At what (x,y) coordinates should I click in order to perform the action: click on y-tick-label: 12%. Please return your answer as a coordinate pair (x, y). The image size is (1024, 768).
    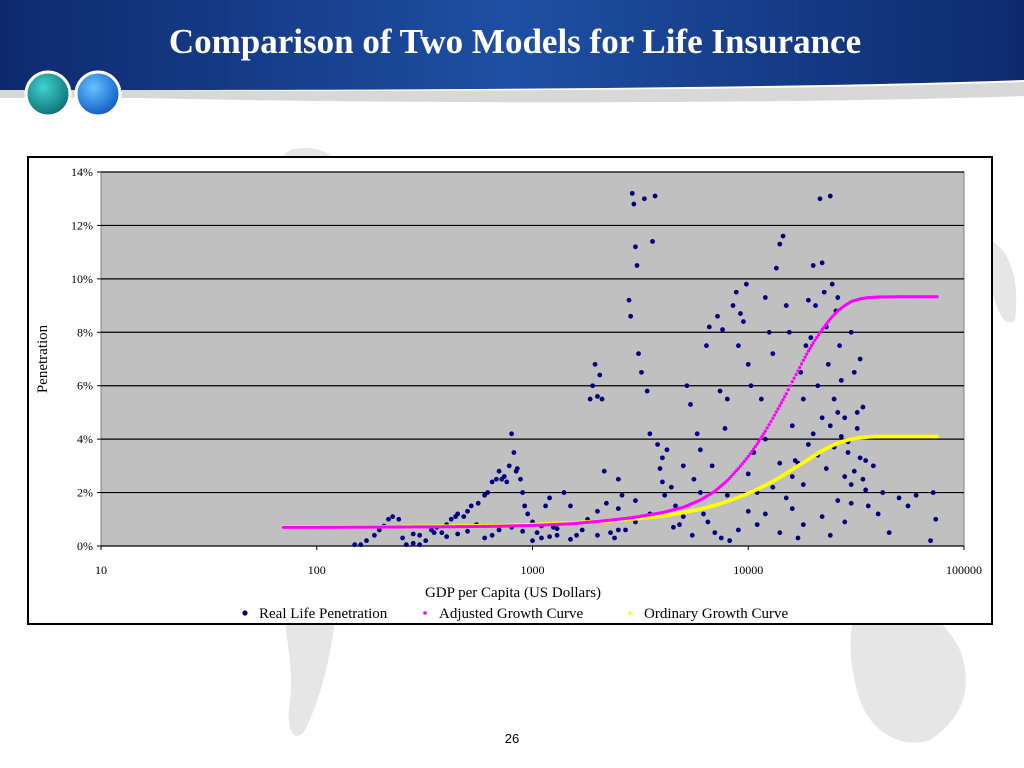
    Looking at the image, I should click on (82, 225).